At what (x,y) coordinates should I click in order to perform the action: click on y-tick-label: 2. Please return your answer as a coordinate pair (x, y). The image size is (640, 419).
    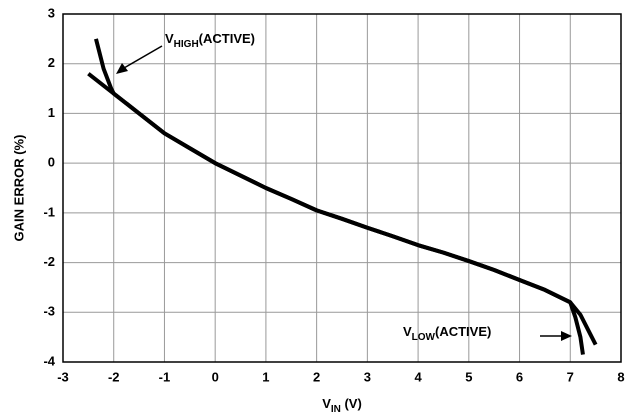
    Looking at the image, I should click on (51, 62).